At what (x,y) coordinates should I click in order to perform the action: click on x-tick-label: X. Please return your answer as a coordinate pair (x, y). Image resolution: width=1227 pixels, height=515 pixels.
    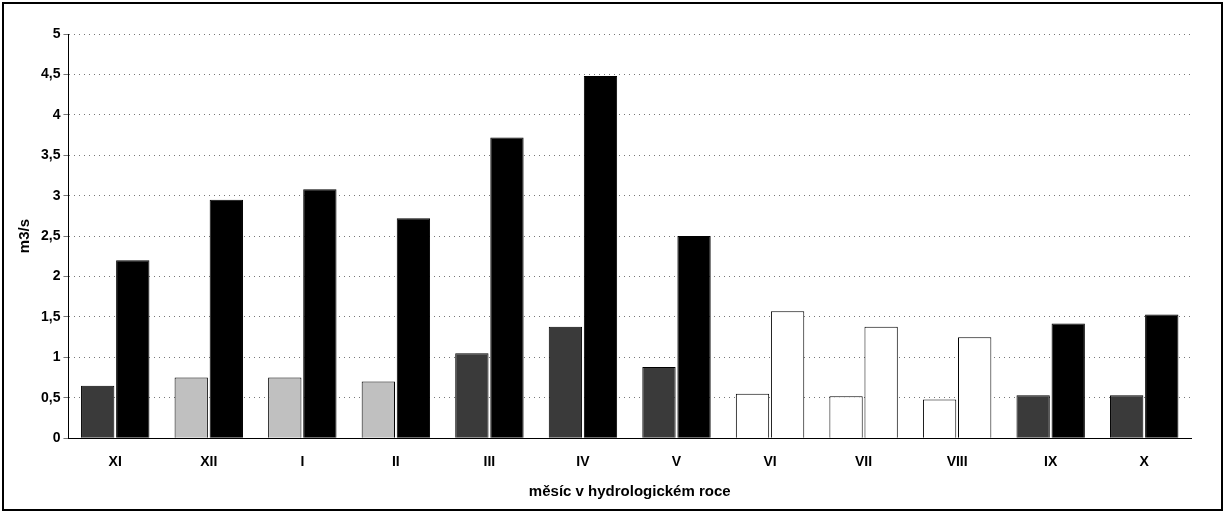
    Looking at the image, I should click on (1144, 461).